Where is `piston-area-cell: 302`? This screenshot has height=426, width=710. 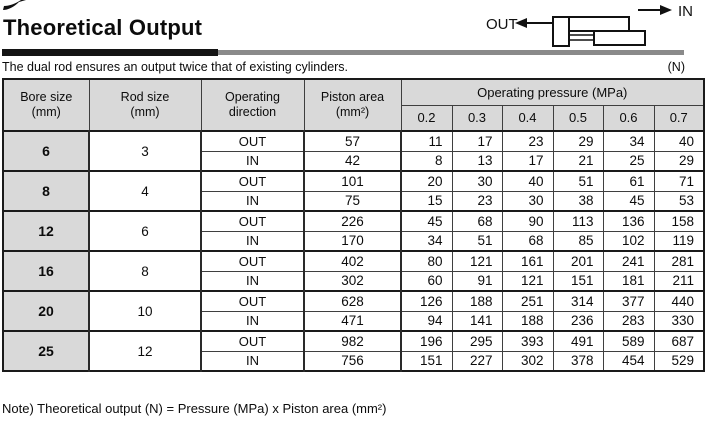 piston-area-cell: 302 is located at coordinates (352, 281).